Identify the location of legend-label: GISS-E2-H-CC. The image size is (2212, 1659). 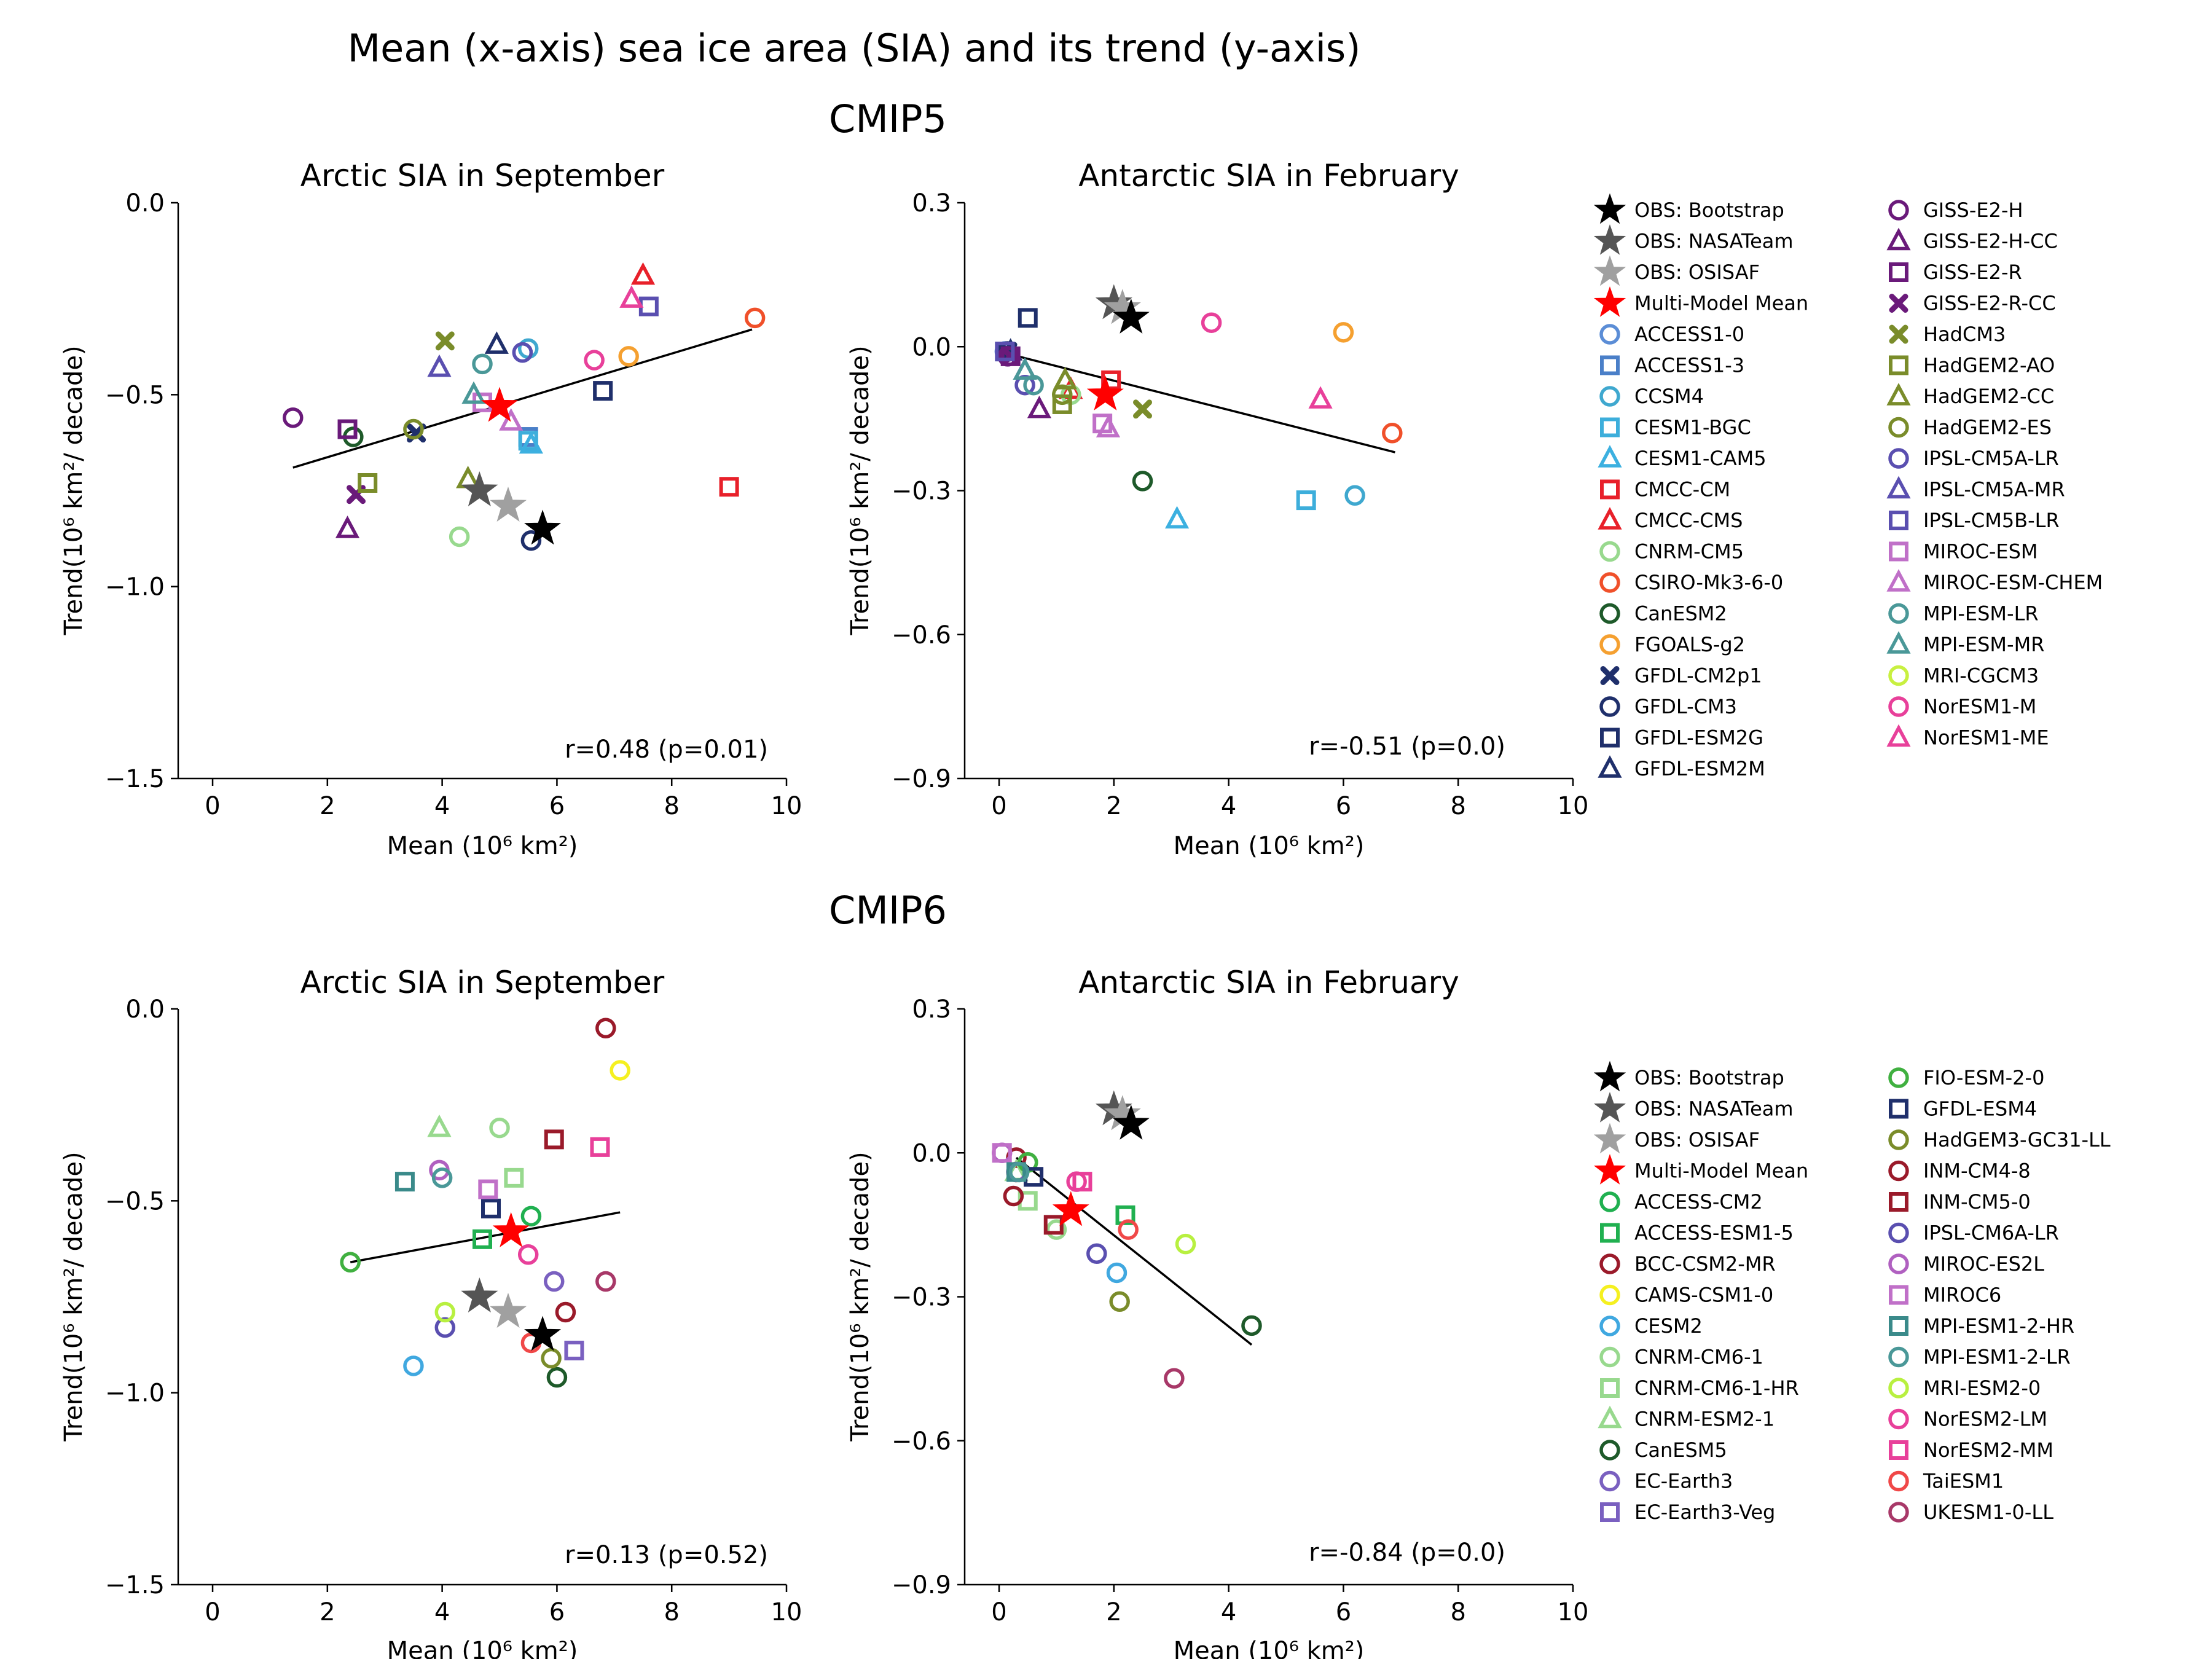
(1990, 241).